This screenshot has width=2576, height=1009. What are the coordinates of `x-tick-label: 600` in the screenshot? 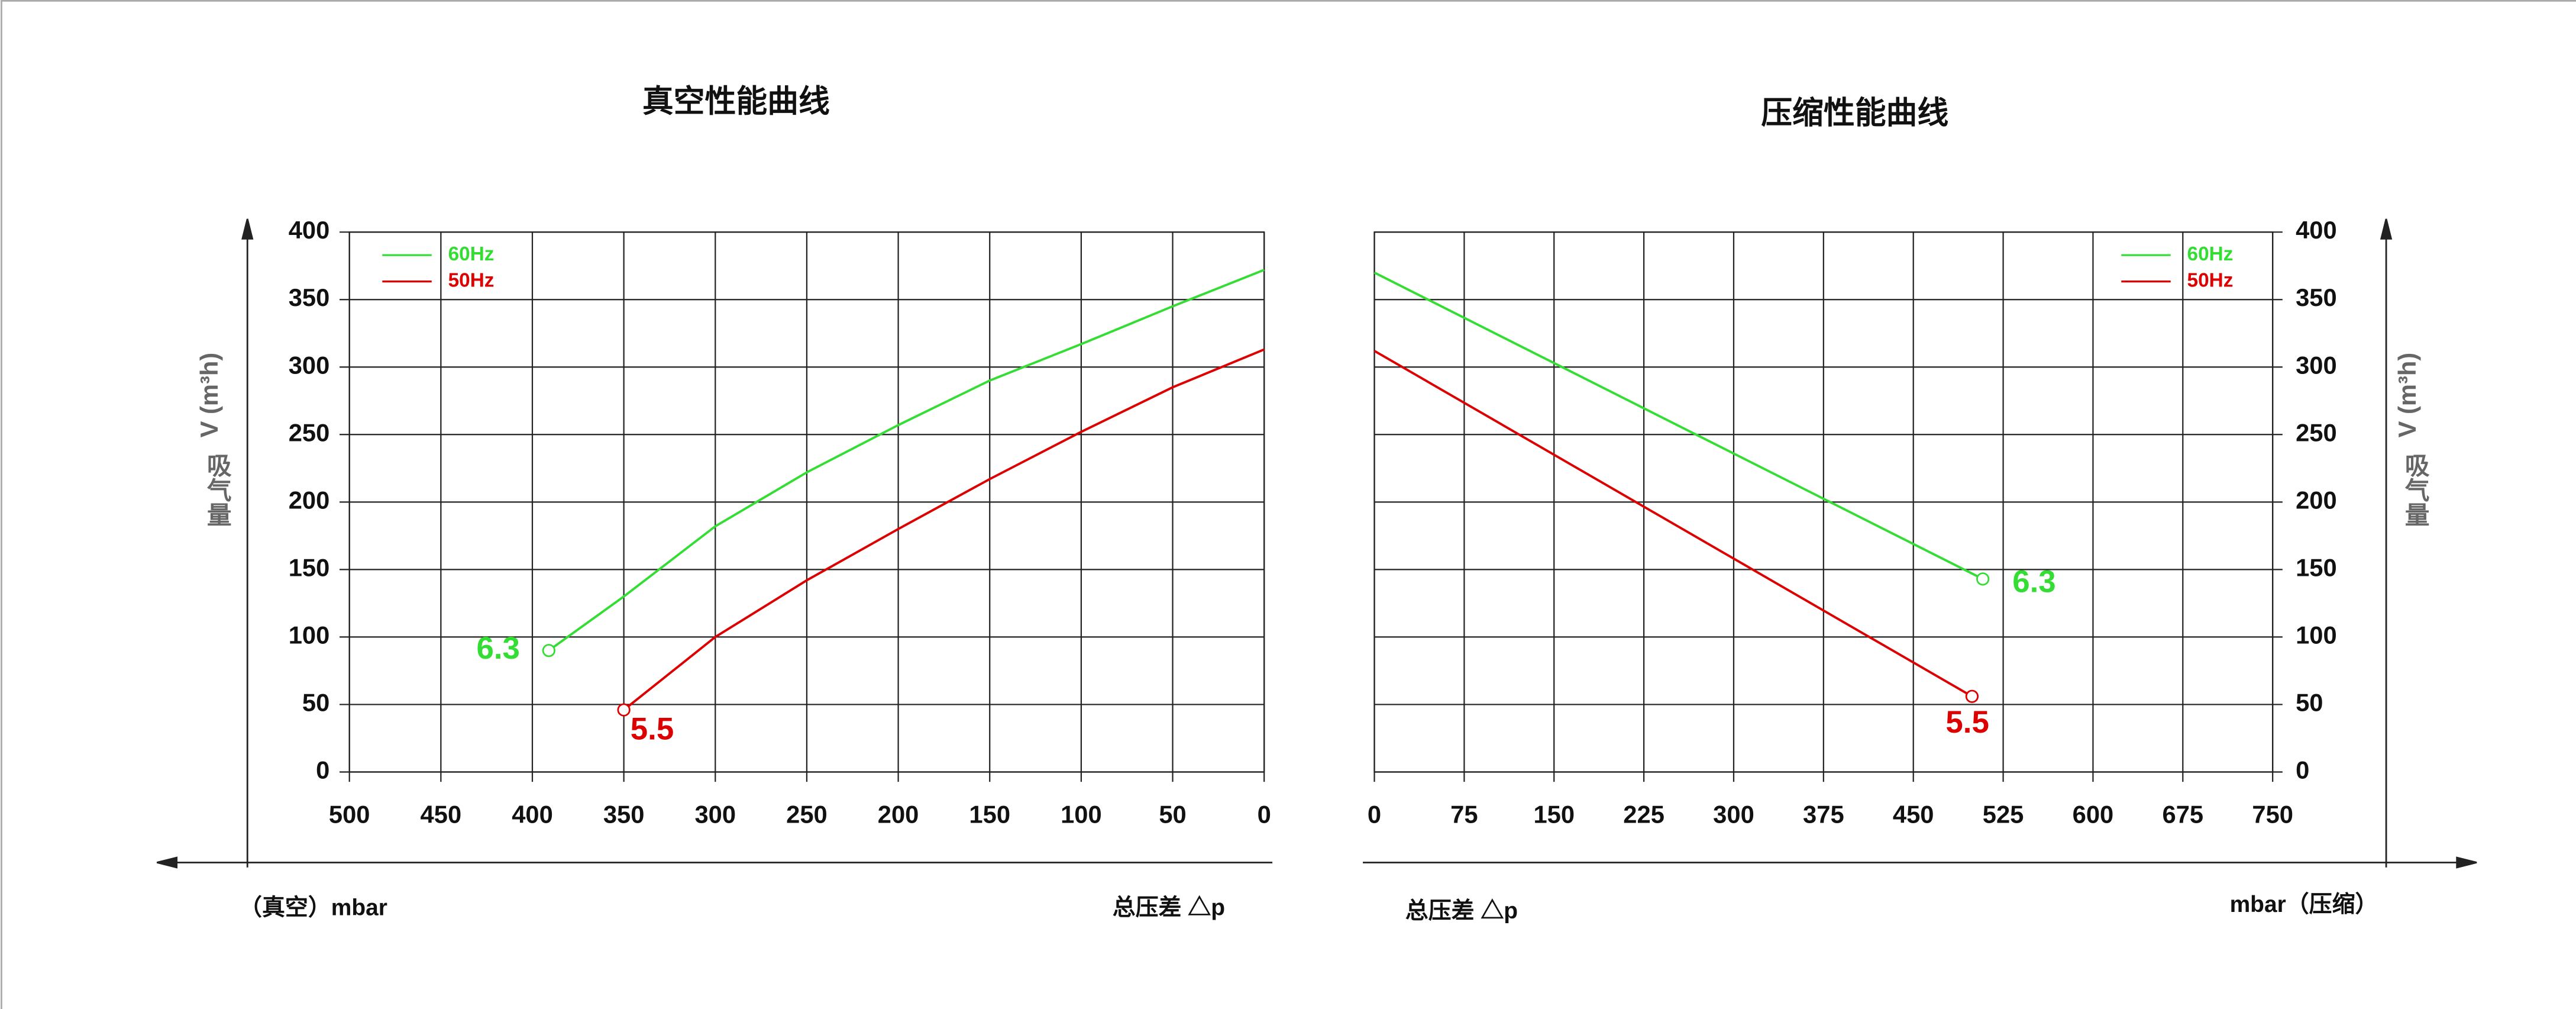 It's located at (2093, 815).